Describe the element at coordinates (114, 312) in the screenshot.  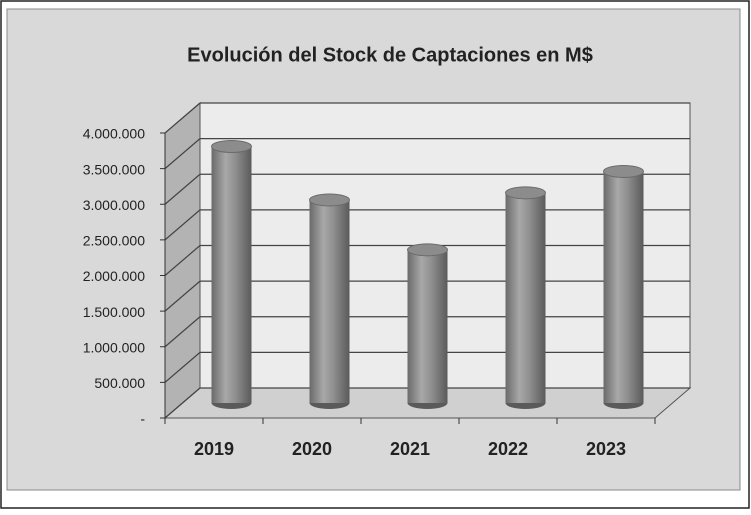
I see `y-tick-label: 1.500.000` at that location.